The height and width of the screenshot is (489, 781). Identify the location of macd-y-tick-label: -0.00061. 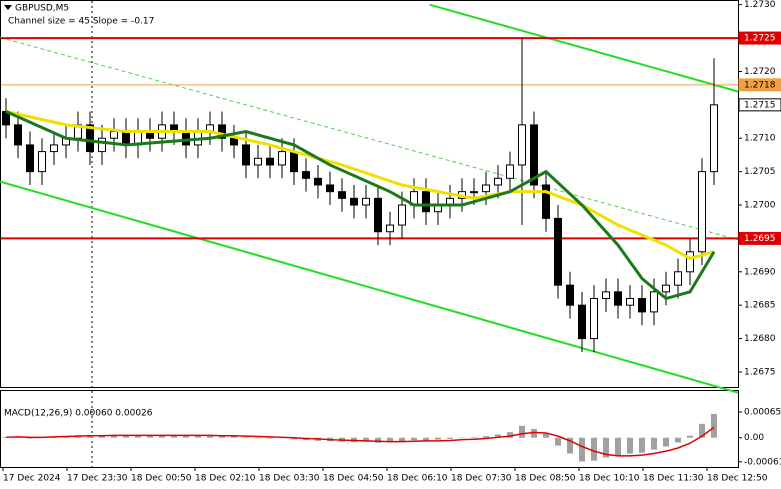
(762, 462).